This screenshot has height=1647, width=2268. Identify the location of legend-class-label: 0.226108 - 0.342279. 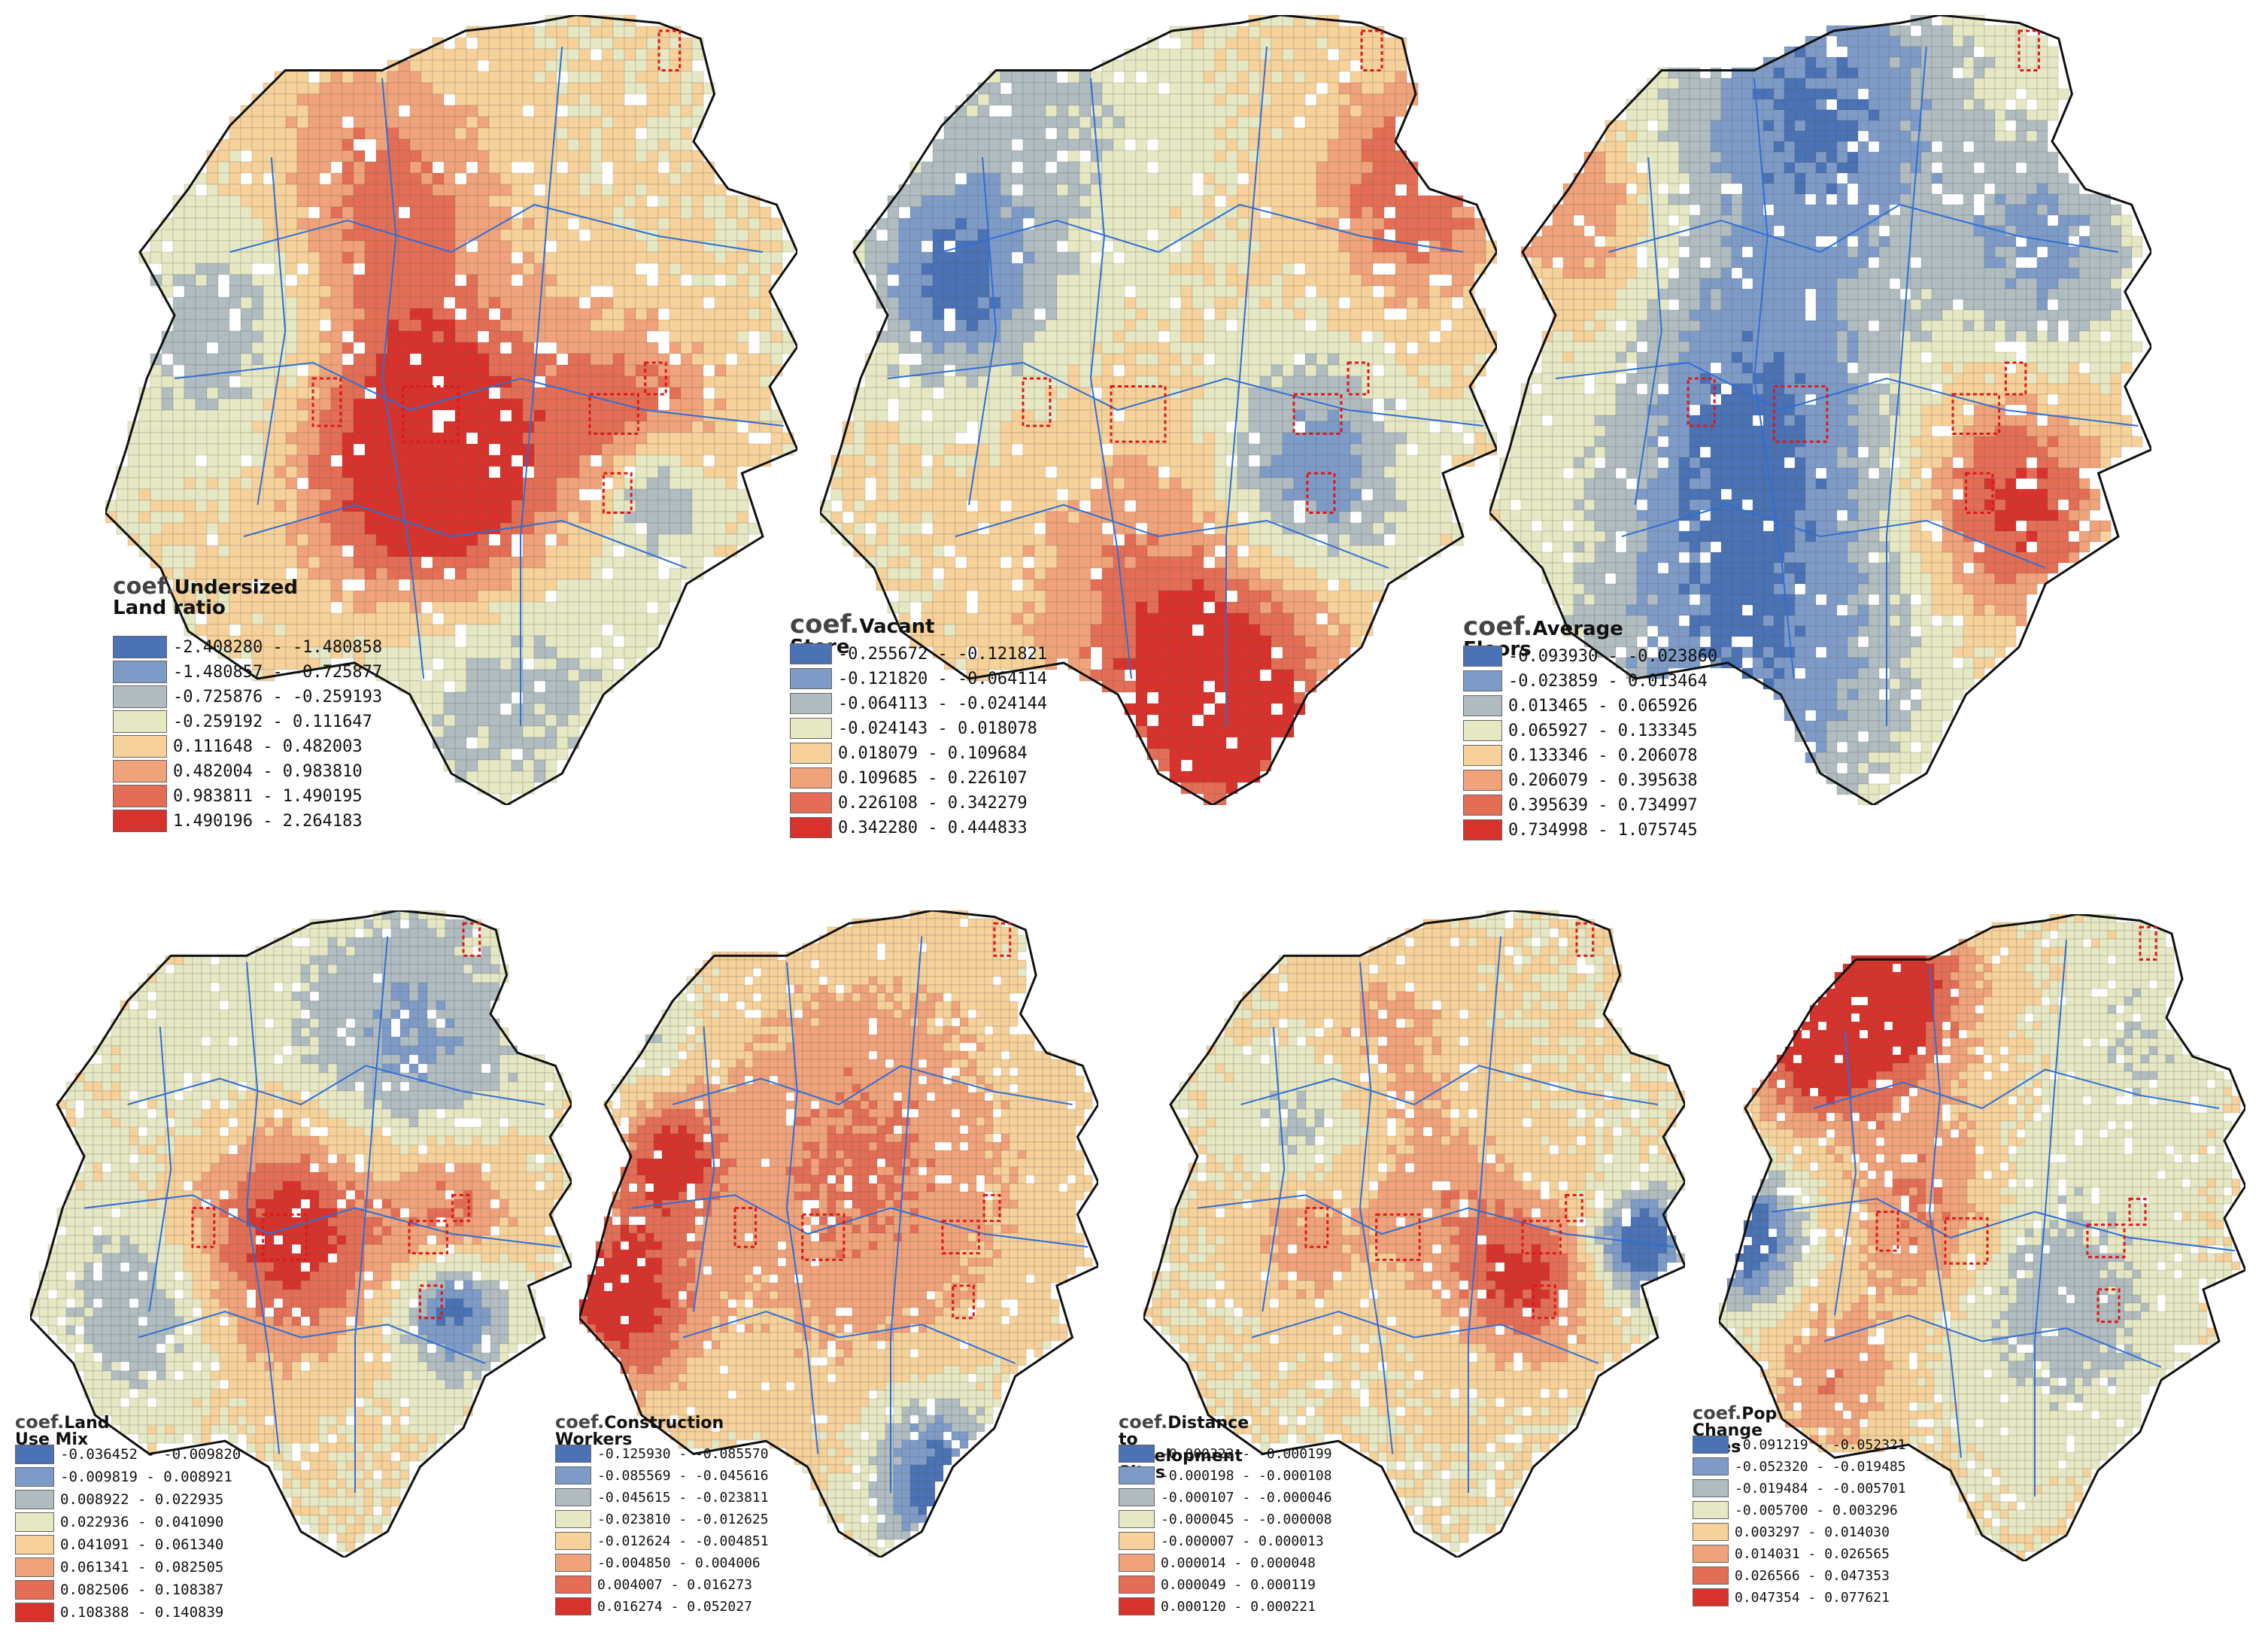
(933, 804).